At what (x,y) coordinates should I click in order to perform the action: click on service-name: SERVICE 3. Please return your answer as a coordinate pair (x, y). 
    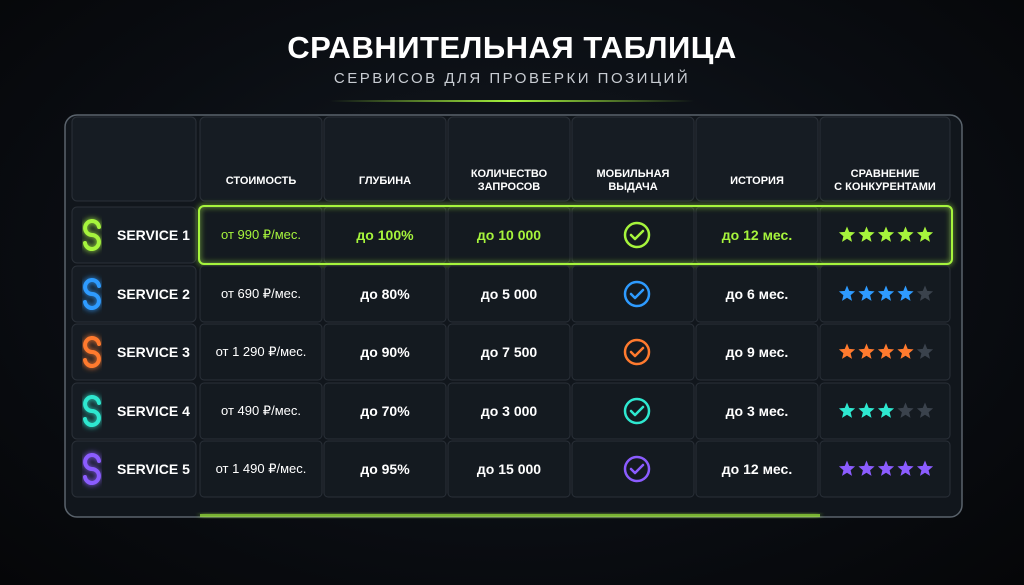
    Looking at the image, I should click on (153, 352).